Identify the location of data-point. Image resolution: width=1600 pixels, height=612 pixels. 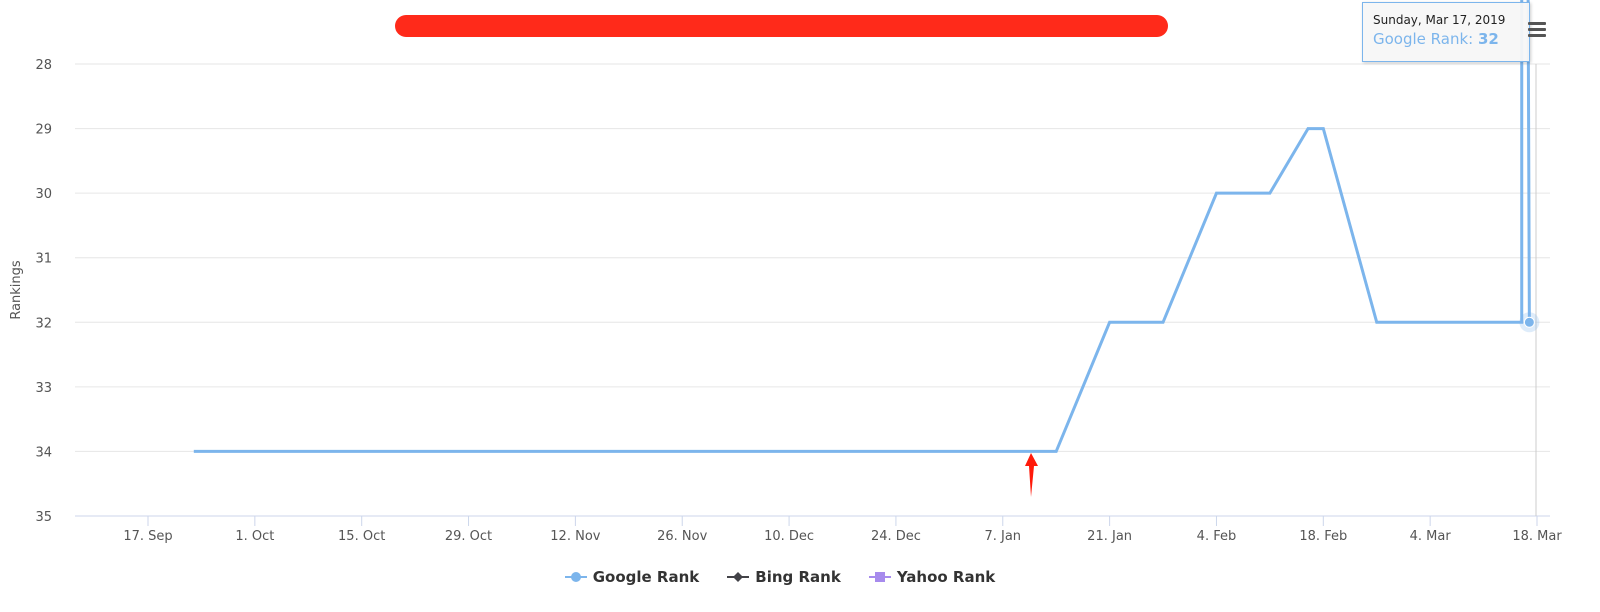
(1529, 322).